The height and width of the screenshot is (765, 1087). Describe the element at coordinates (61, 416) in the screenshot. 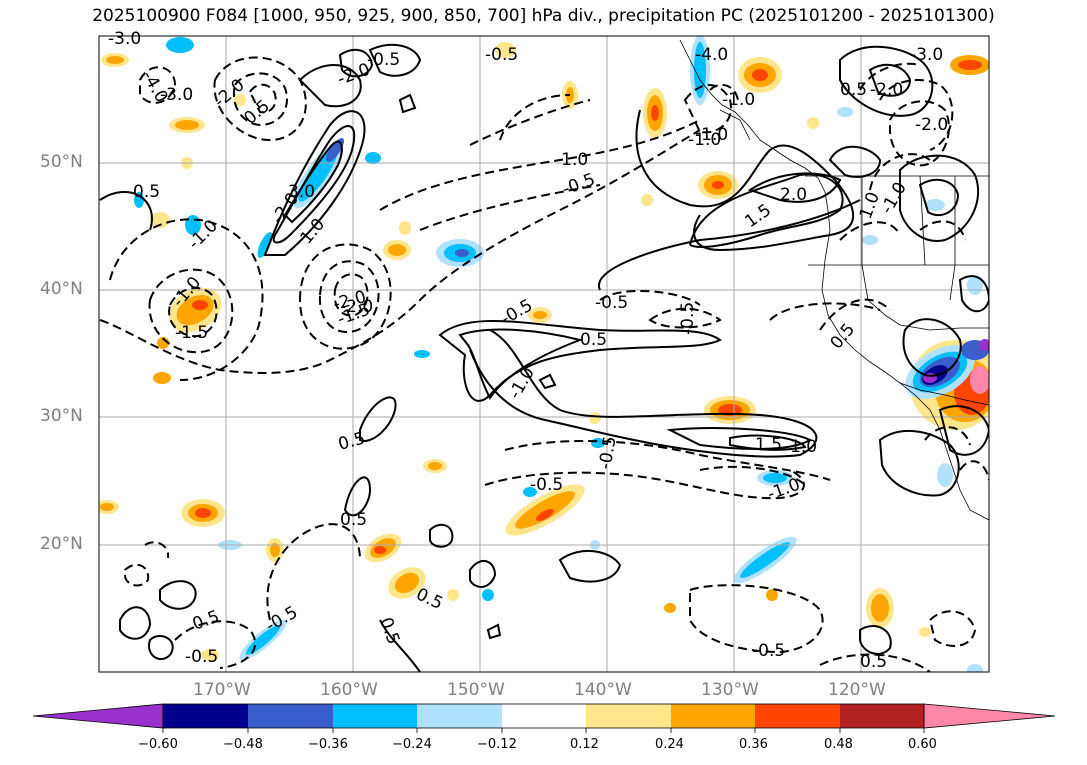

I see `lat-label: 30°N` at that location.